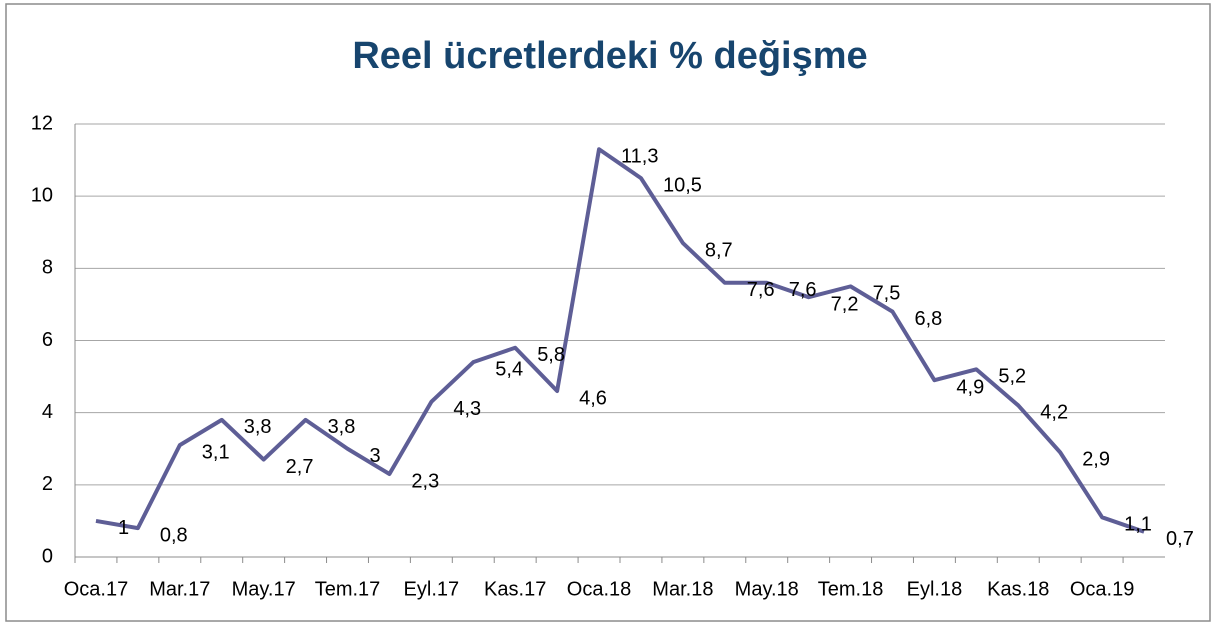  Describe the element at coordinates (1054, 413) in the screenshot. I see `data-label: 4,2` at that location.